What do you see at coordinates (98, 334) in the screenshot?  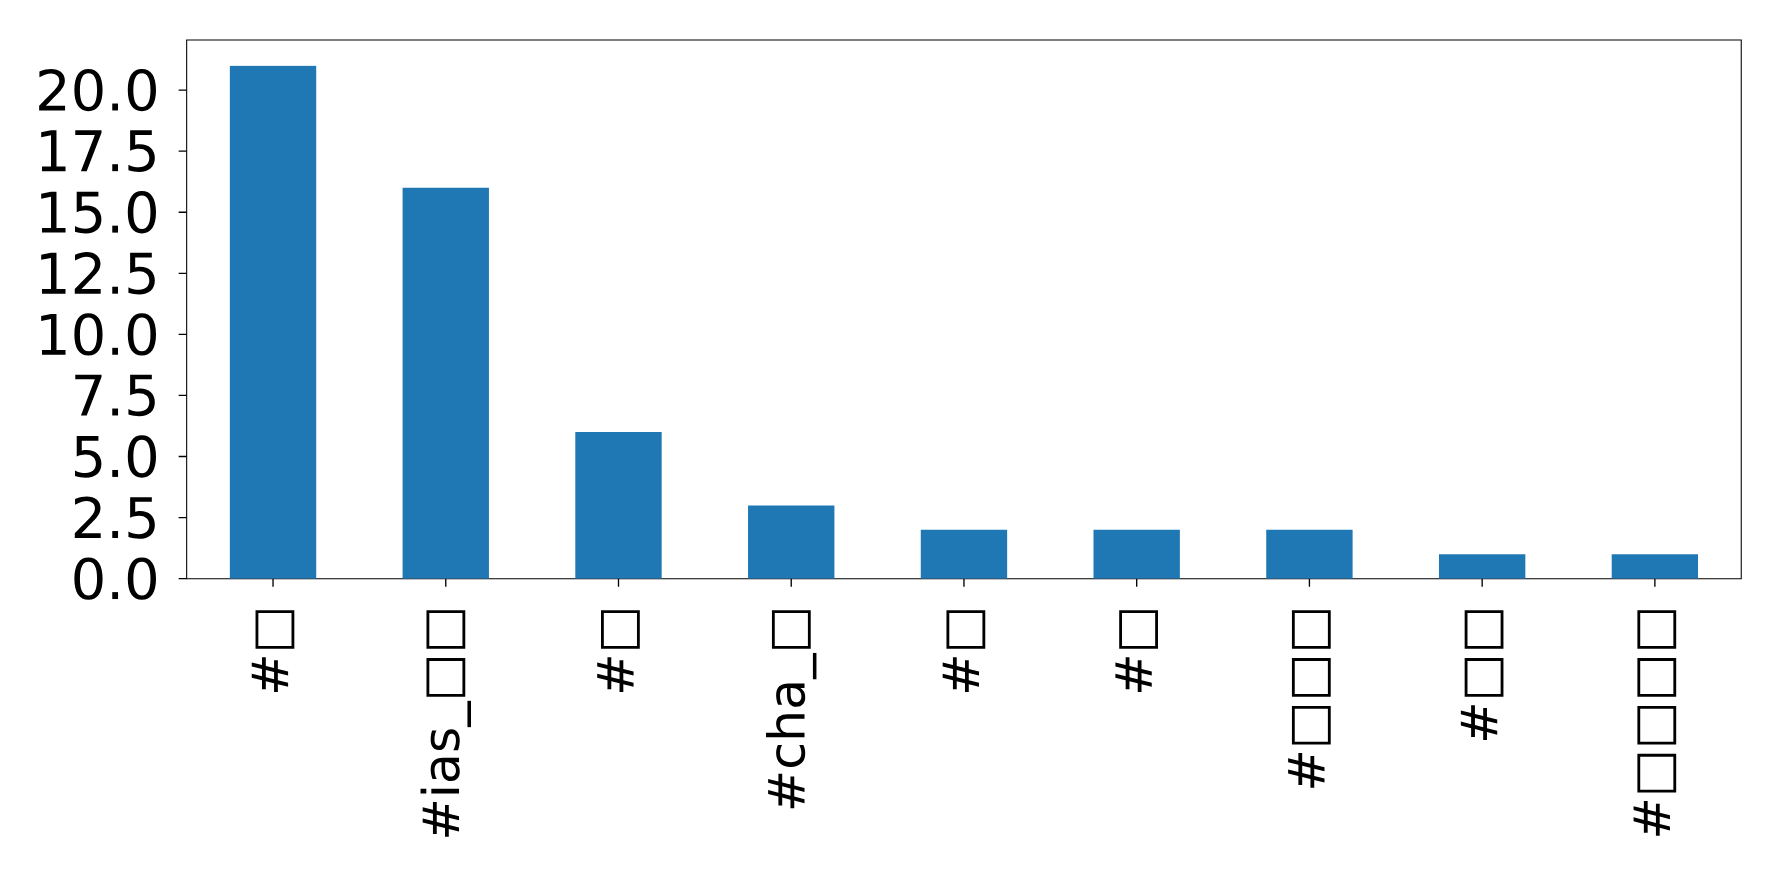 I see `y-tick-label: 10.0` at bounding box center [98, 334].